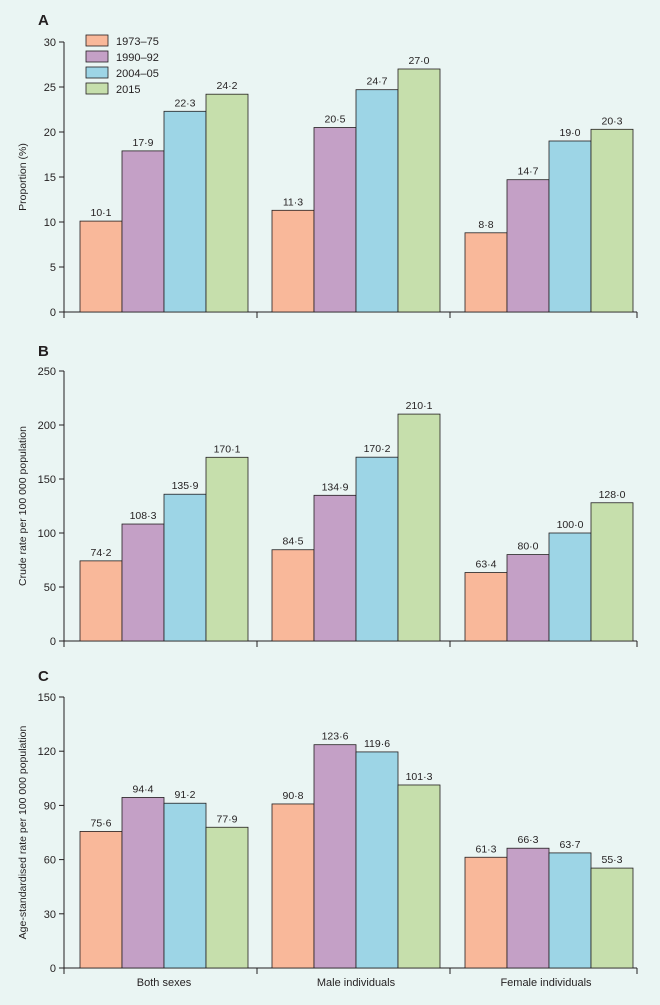 The width and height of the screenshot is (660, 1005). I want to click on bar-value-label: 20·5, so click(334, 120).